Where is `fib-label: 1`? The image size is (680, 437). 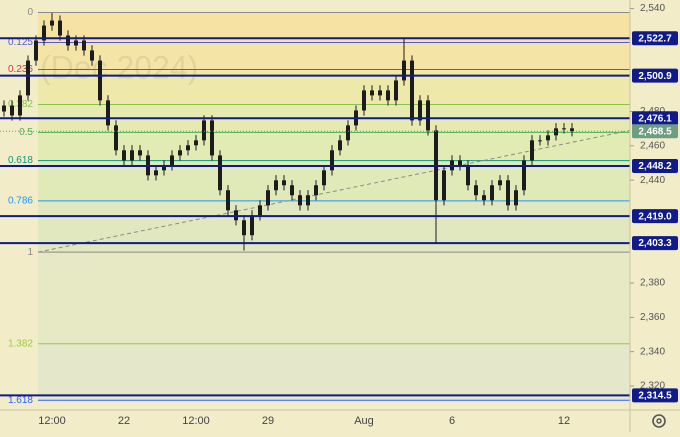
fib-label: 1 is located at coordinates (30, 252).